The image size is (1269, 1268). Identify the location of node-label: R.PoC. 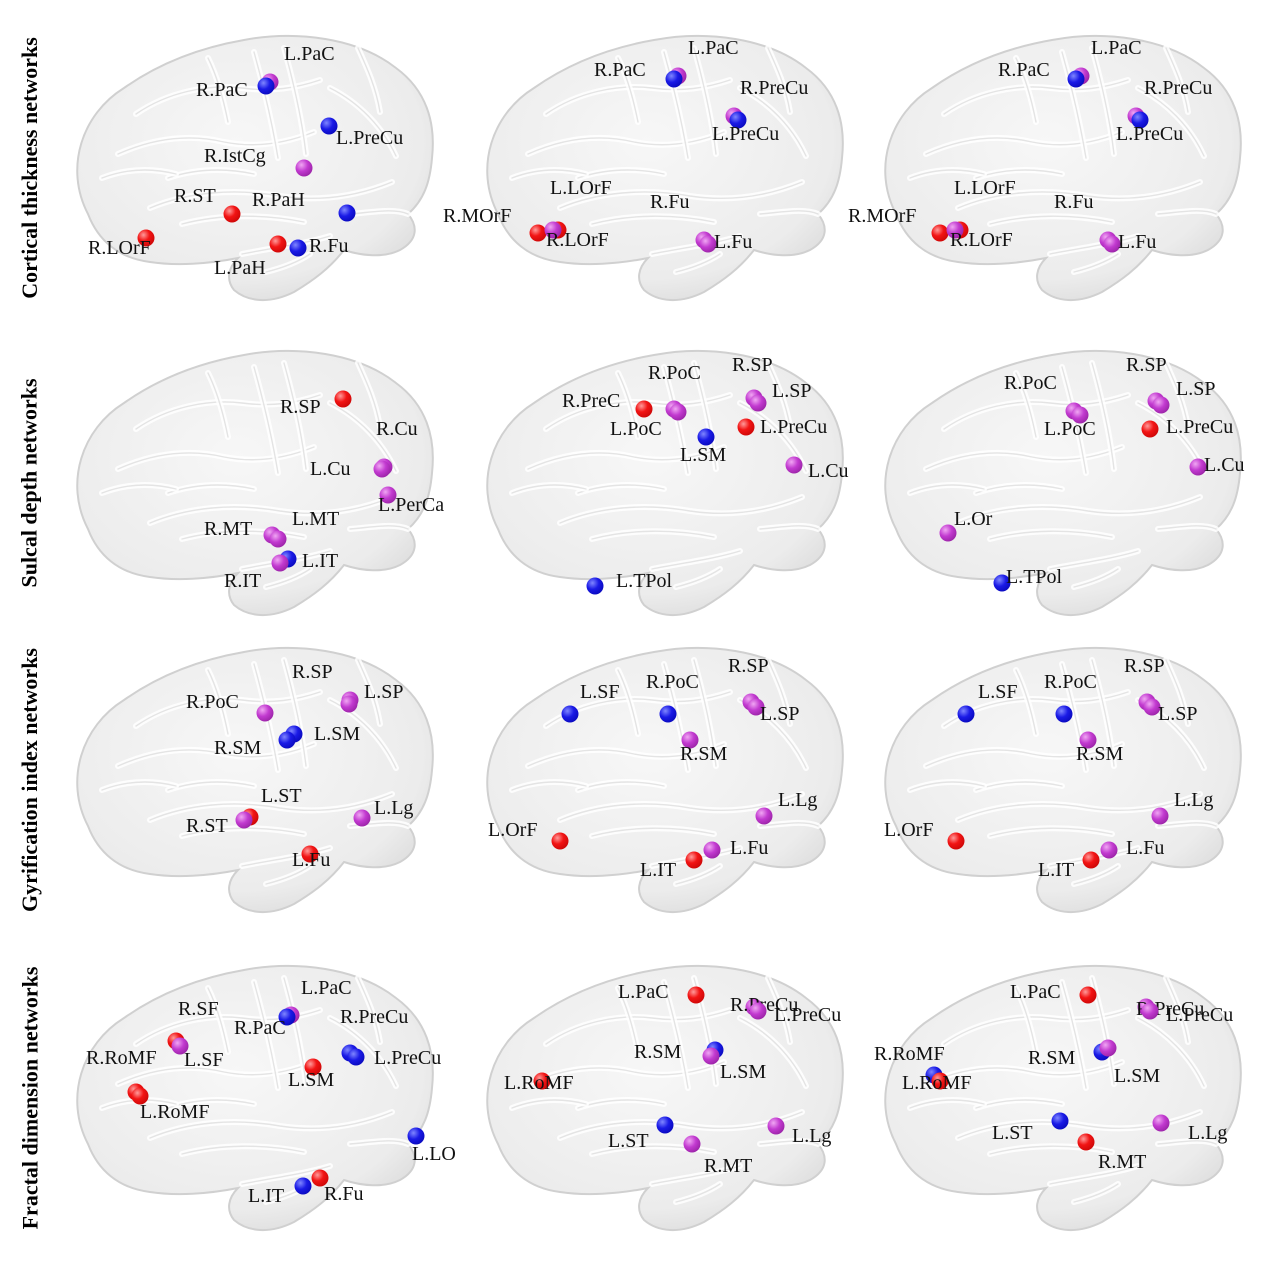
(212, 702).